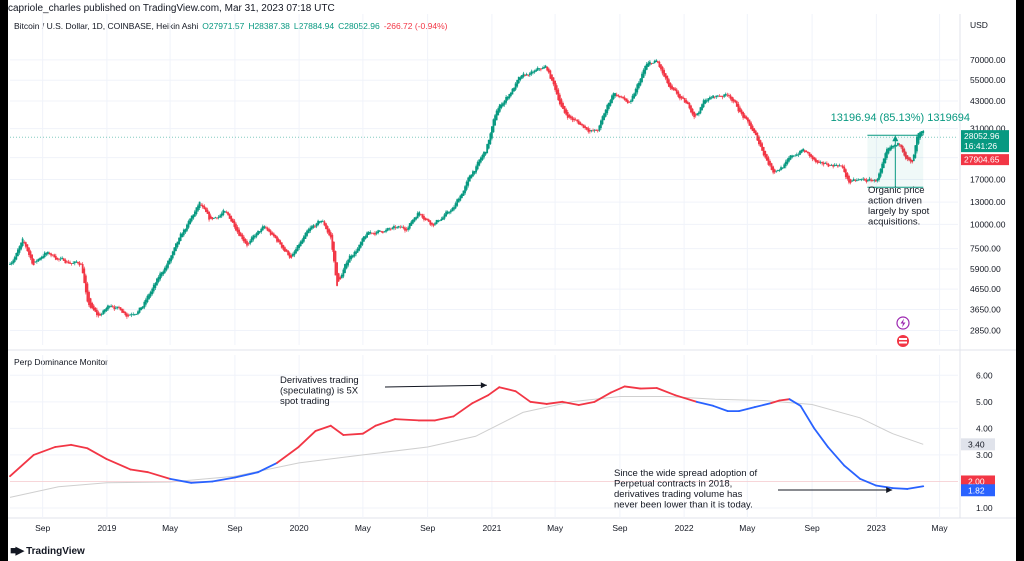 The width and height of the screenshot is (1024, 561). Describe the element at coordinates (988, 202) in the screenshot. I see `price-tick-label: 13000.00` at that location.